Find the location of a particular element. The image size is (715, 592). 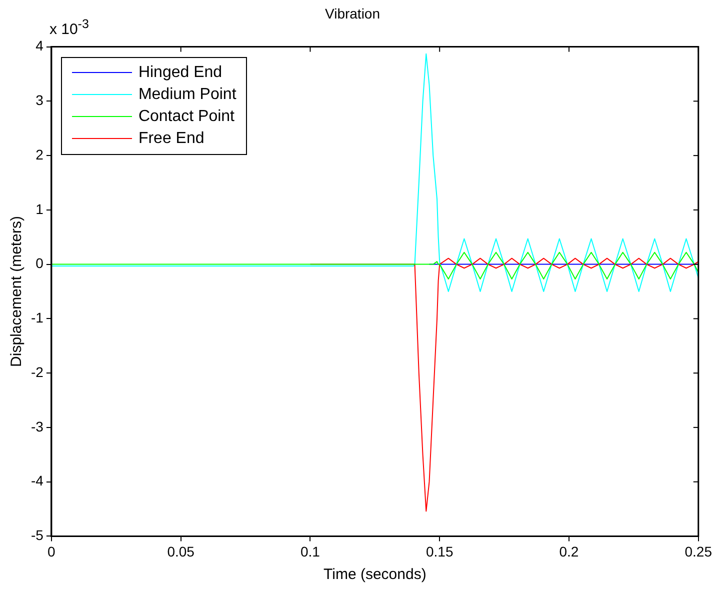

x-tick-label: 0.2 is located at coordinates (569, 551).